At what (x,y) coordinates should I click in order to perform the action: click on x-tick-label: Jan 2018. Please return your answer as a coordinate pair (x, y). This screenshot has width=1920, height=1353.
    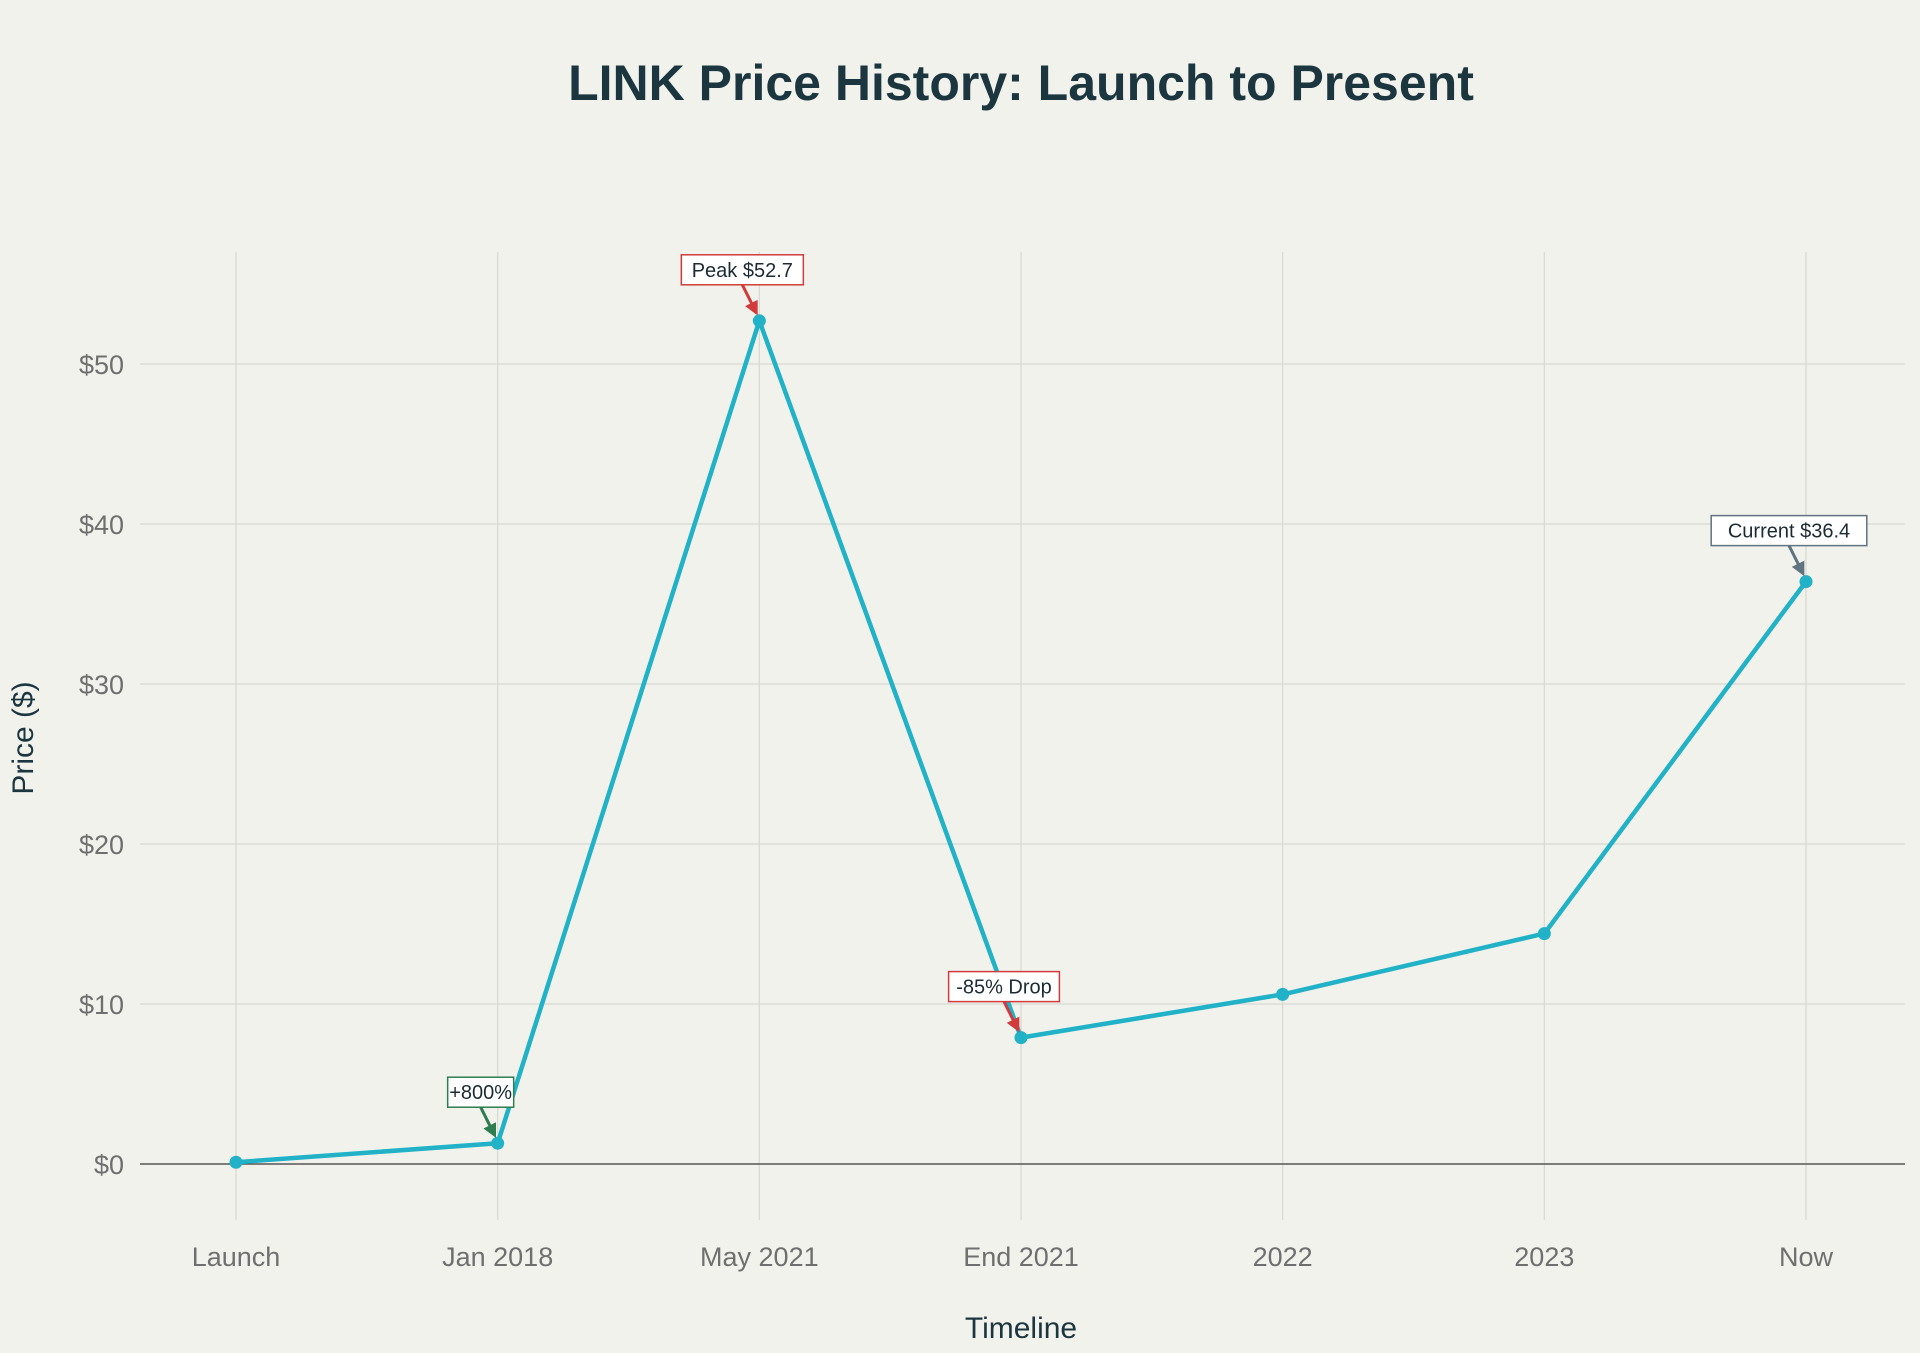
    Looking at the image, I should click on (497, 1257).